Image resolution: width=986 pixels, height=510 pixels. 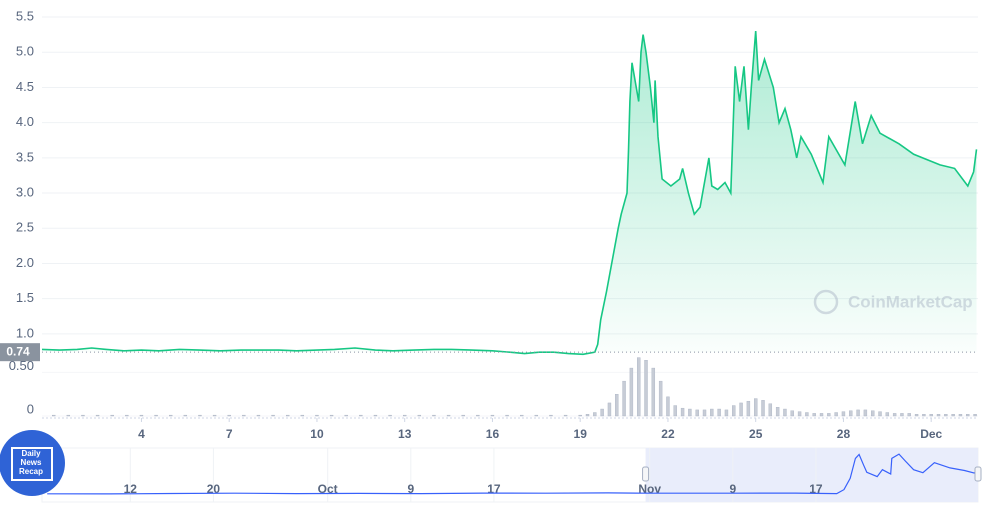 What do you see at coordinates (514, 387) in the screenshot?
I see `volume-bars` at bounding box center [514, 387].